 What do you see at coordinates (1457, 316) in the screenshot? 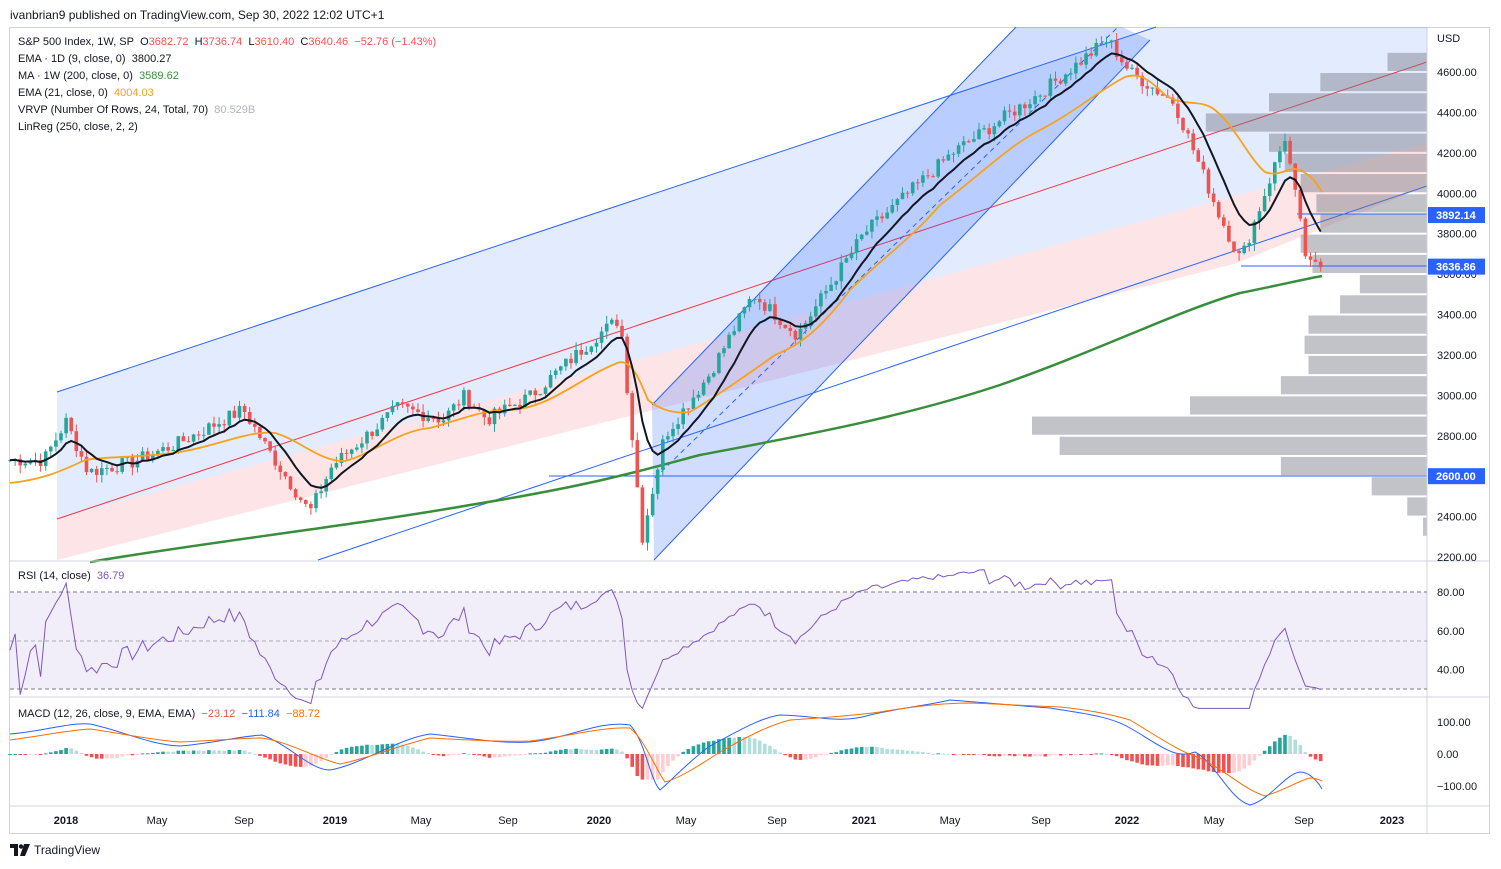
I see `price-tick-label: 3400.00` at bounding box center [1457, 316].